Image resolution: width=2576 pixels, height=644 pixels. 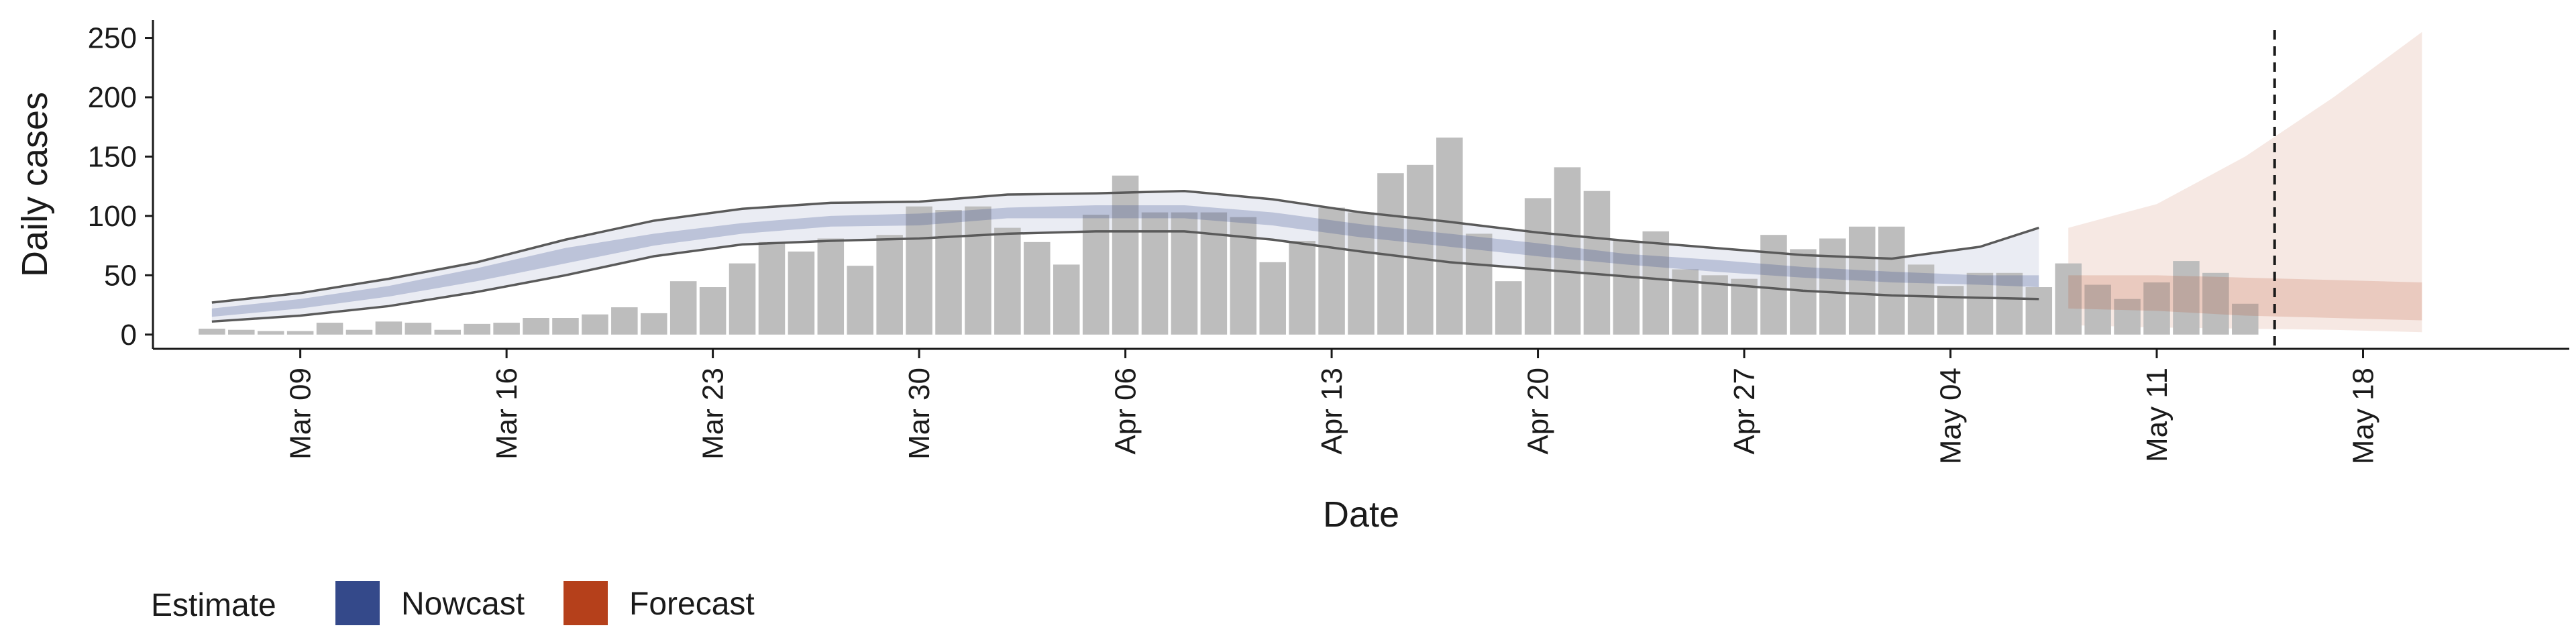 What do you see at coordinates (357, 603) in the screenshot?
I see `nowcast-legend-swatch` at bounding box center [357, 603].